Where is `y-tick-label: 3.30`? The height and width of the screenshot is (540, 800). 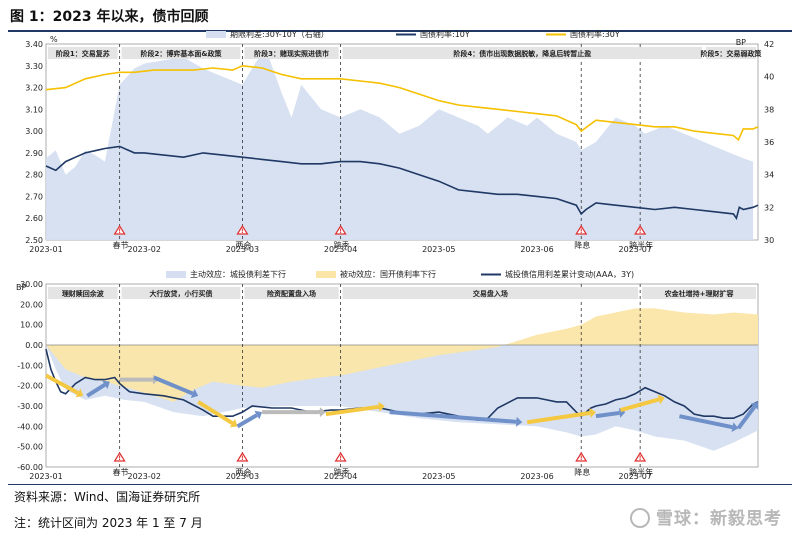 y-tick-label: 3.30 is located at coordinates (34, 66).